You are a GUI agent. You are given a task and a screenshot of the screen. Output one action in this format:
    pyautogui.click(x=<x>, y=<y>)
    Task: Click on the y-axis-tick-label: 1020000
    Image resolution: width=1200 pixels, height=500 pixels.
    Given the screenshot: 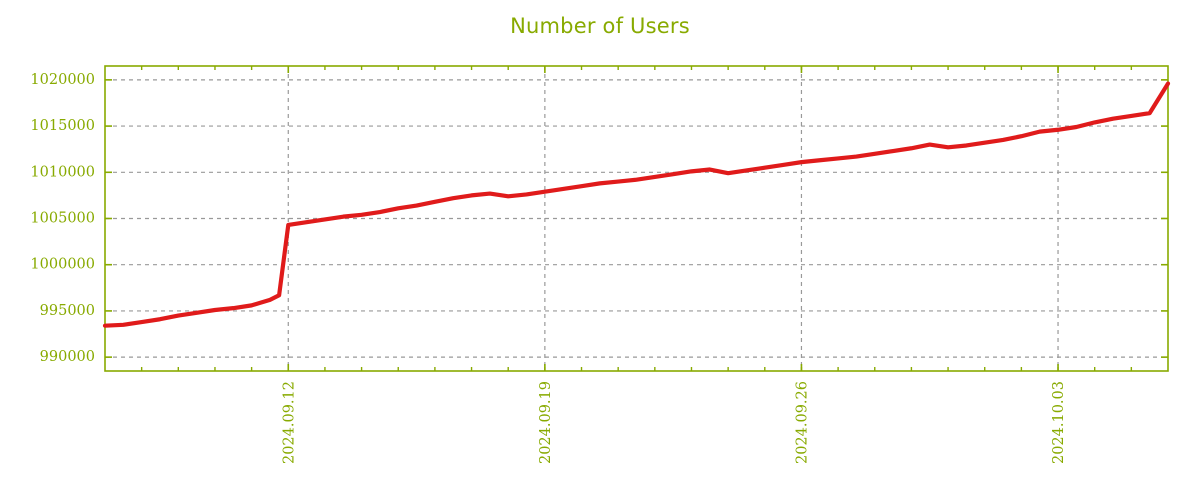 What is the action you would take?
    pyautogui.click(x=62, y=80)
    